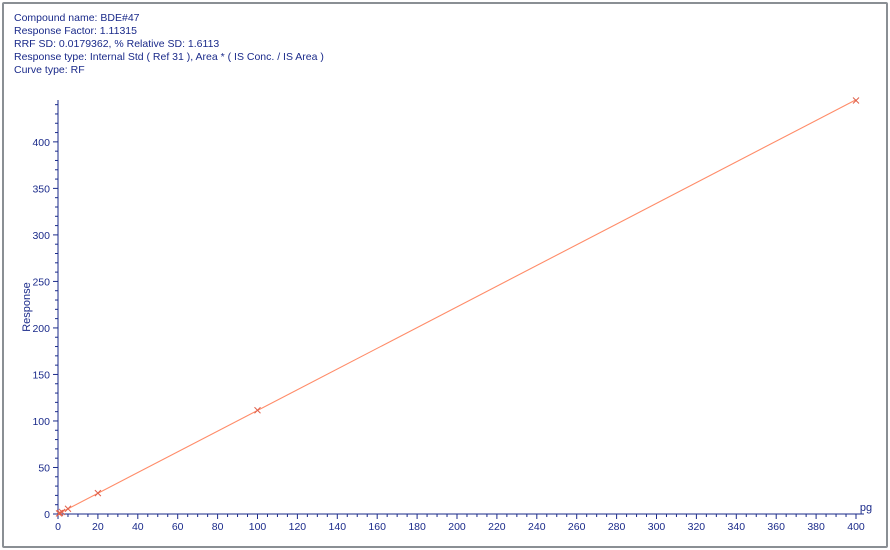  Describe the element at coordinates (41, 189) in the screenshot. I see `y-tick-label: 350` at that location.